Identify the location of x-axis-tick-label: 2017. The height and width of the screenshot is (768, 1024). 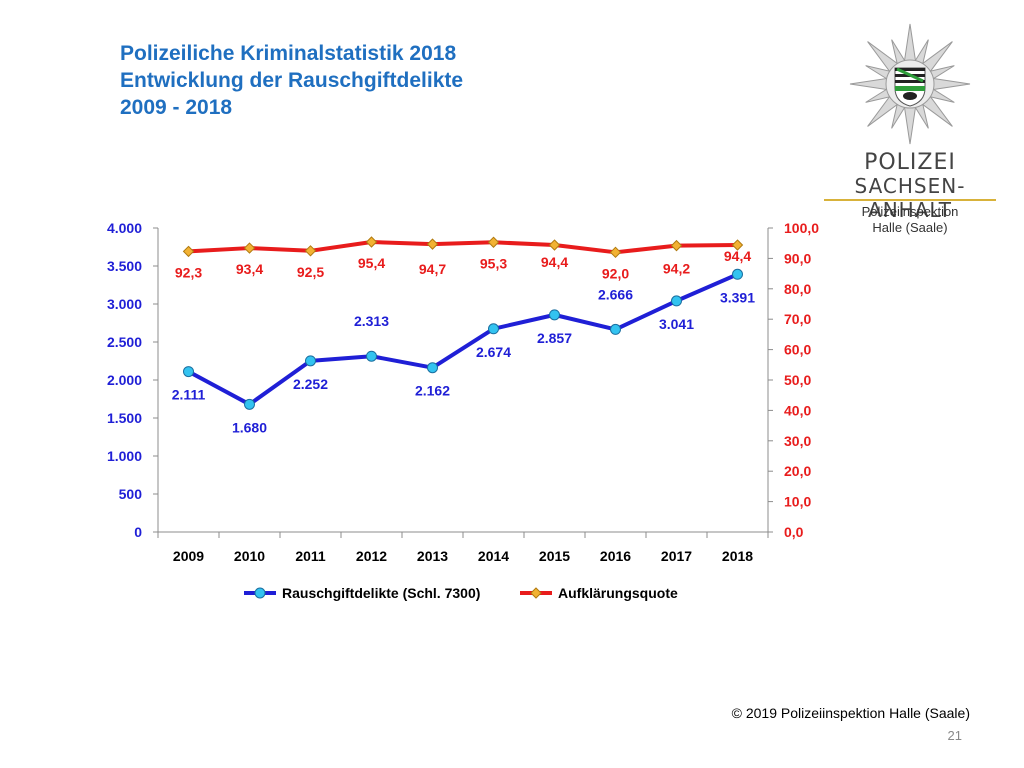
(676, 556).